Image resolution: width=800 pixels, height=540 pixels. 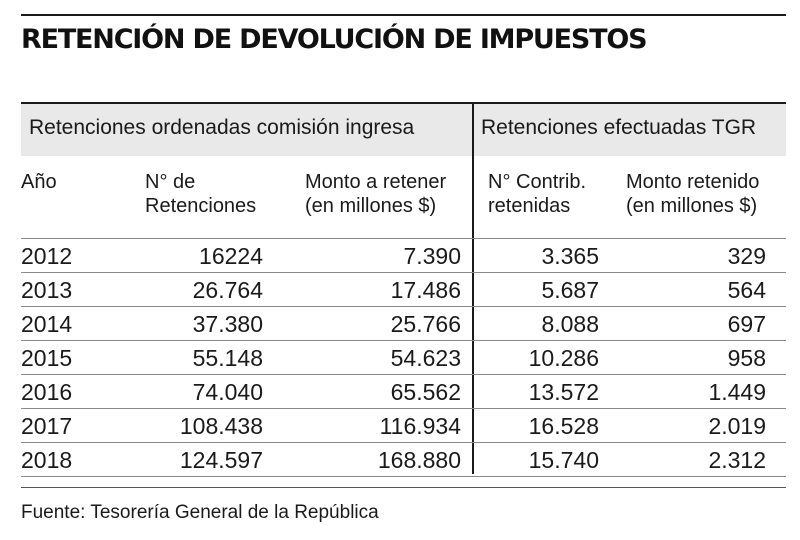 I want to click on cell-n-contrib: 5.687, so click(x=570, y=290).